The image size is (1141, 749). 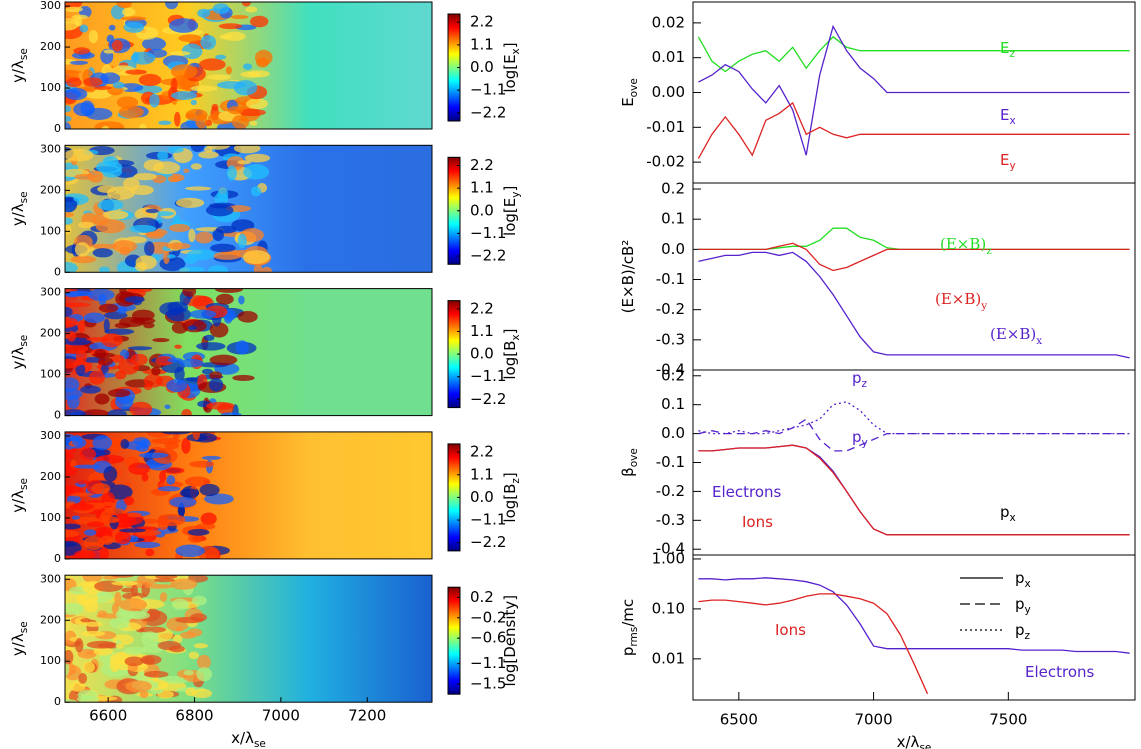 I want to click on y-tick-label: -0.1, so click(x=670, y=279).